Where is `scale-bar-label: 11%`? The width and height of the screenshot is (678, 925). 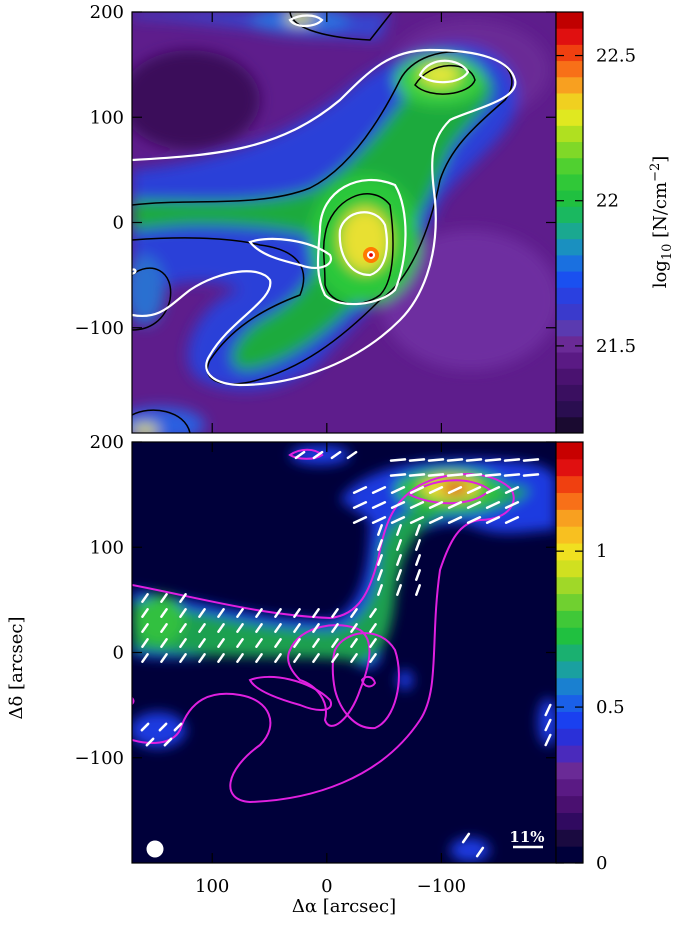 scale-bar-label: 11% is located at coordinates (526, 837).